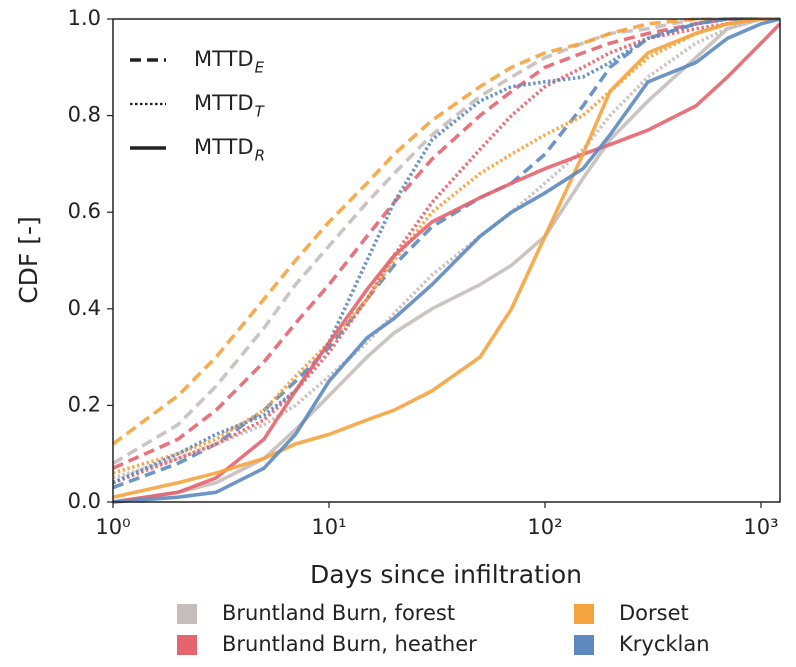 The height and width of the screenshot is (667, 796). Describe the element at coordinates (84, 115) in the screenshot. I see `y-tick-label: 0.8` at that location.